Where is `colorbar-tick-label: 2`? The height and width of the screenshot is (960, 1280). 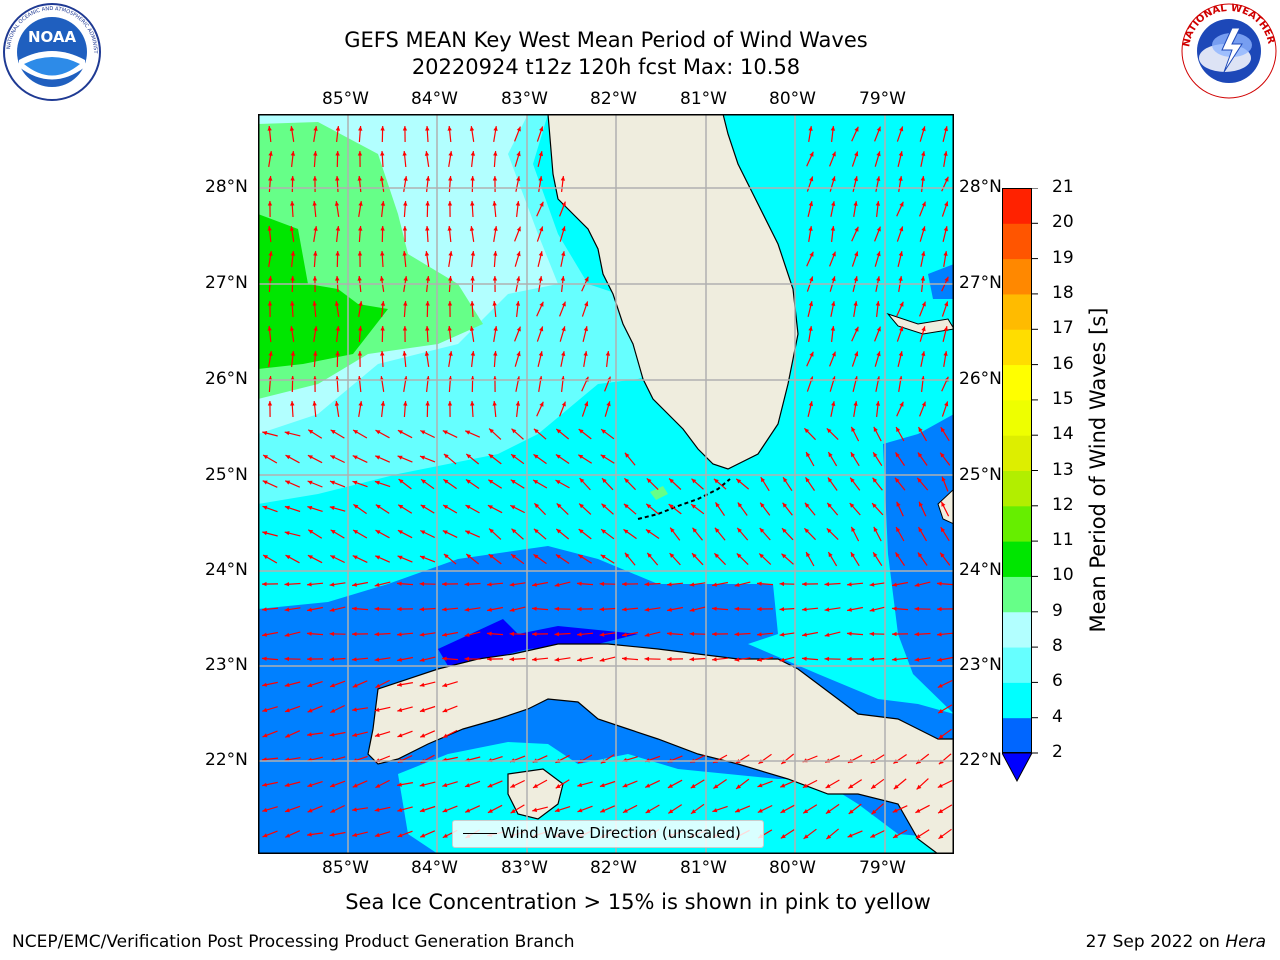 colorbar-tick-label: 2 is located at coordinates (1057, 752).